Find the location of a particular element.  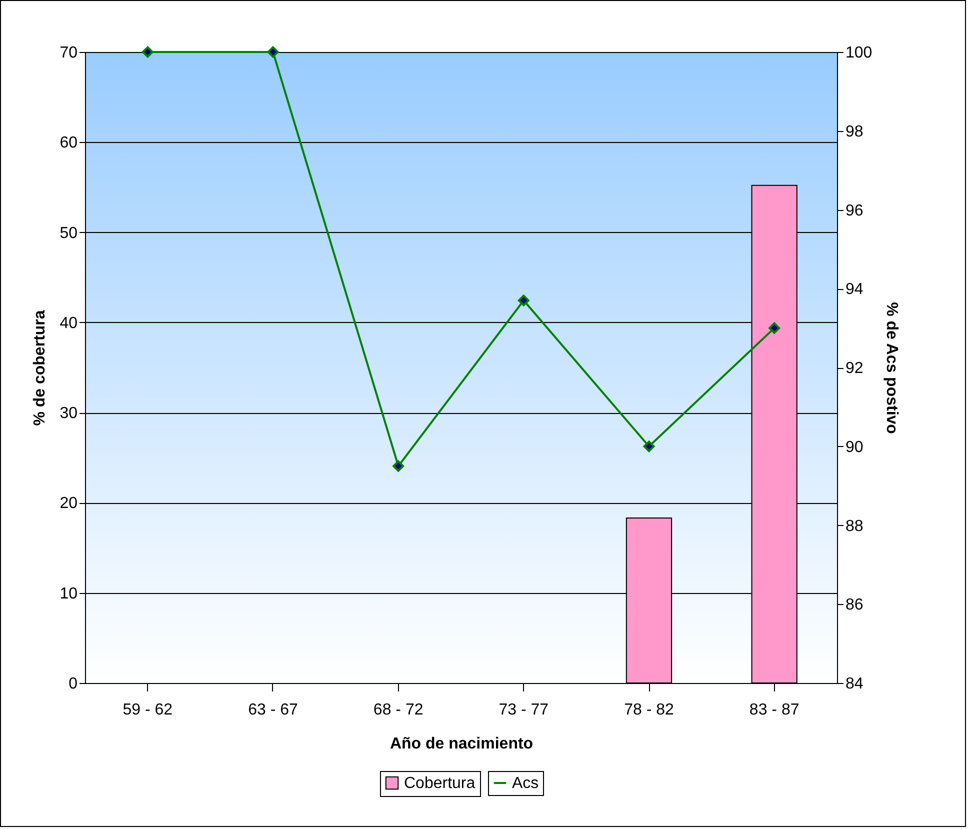

x-tick-label: 63 - 67 is located at coordinates (273, 710).